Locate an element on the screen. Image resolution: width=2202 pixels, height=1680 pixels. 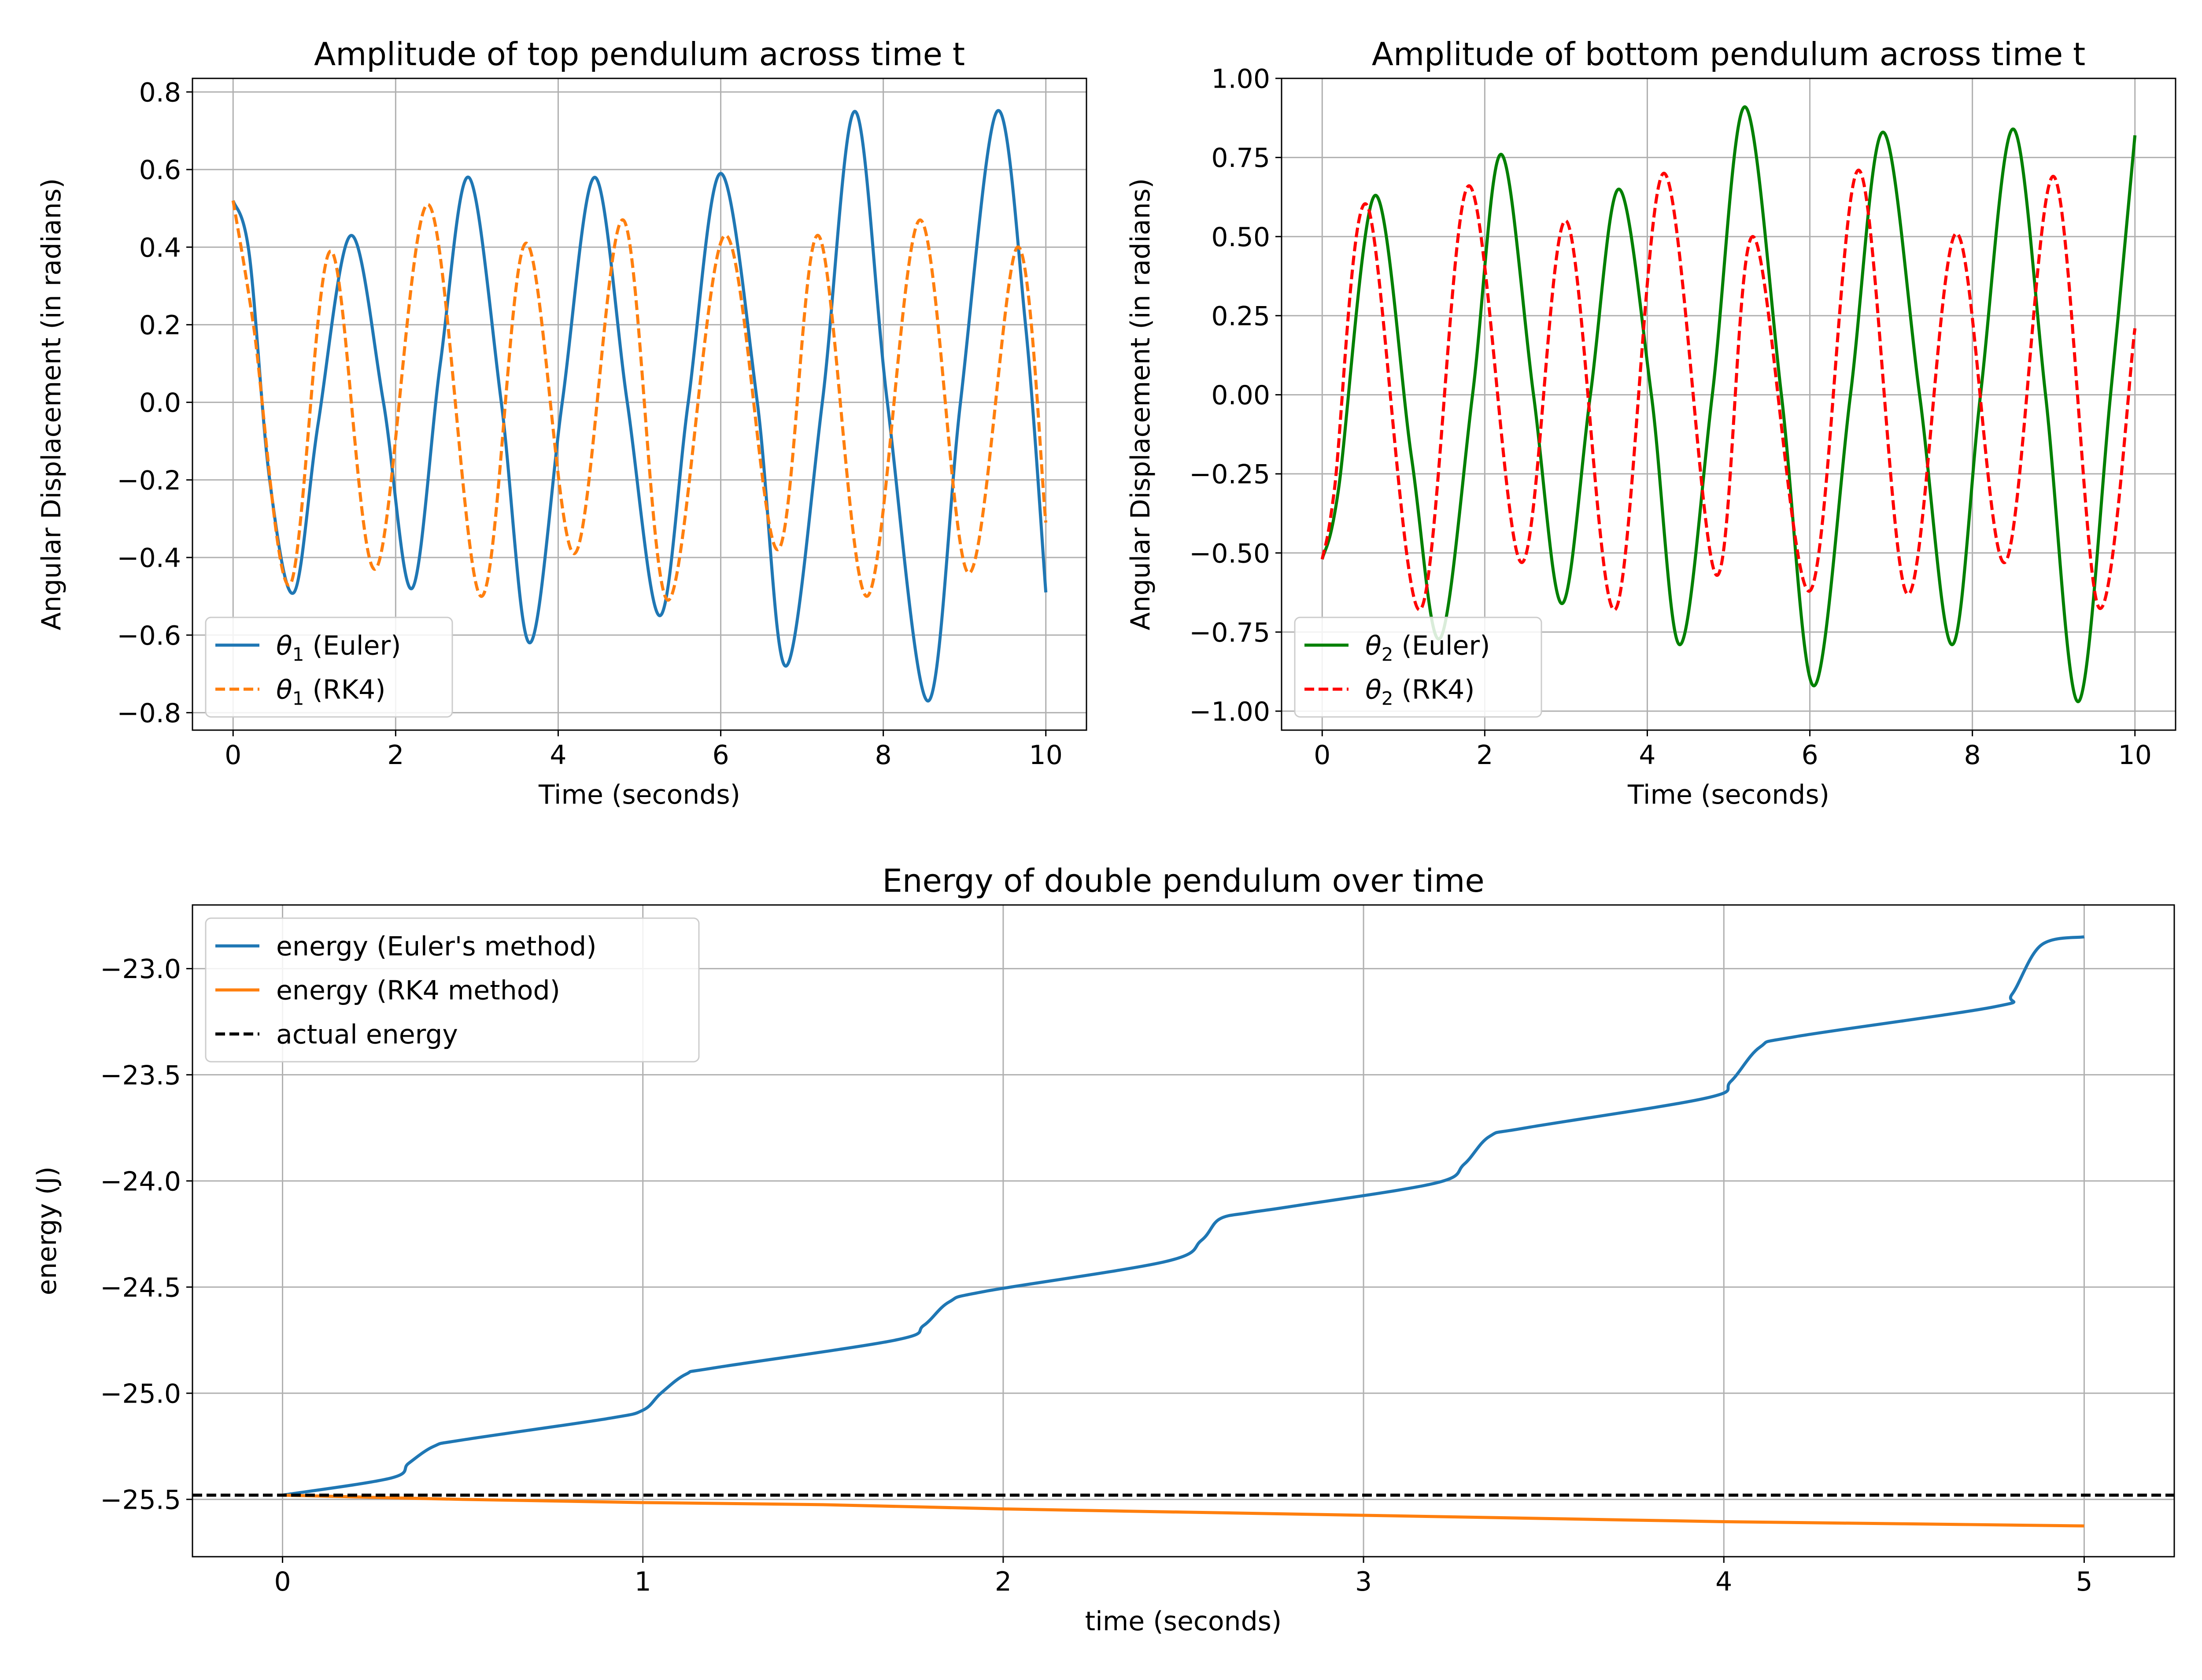
bottom-series-group is located at coordinates (1729, 404).